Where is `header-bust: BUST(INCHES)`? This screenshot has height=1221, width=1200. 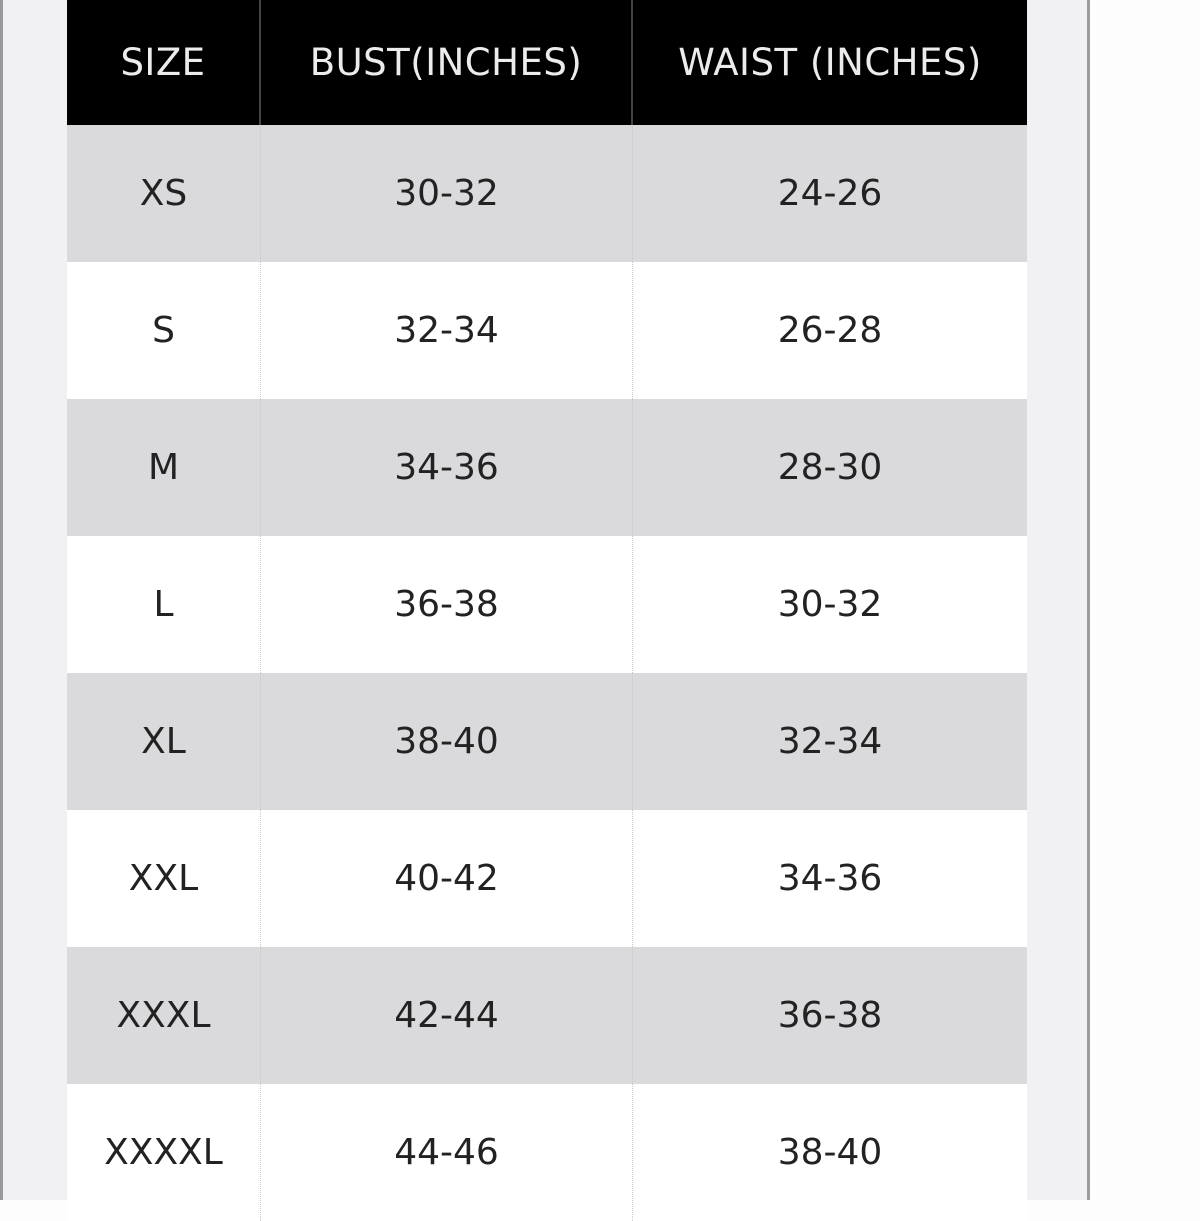 header-bust: BUST(INCHES) is located at coordinates (447, 62).